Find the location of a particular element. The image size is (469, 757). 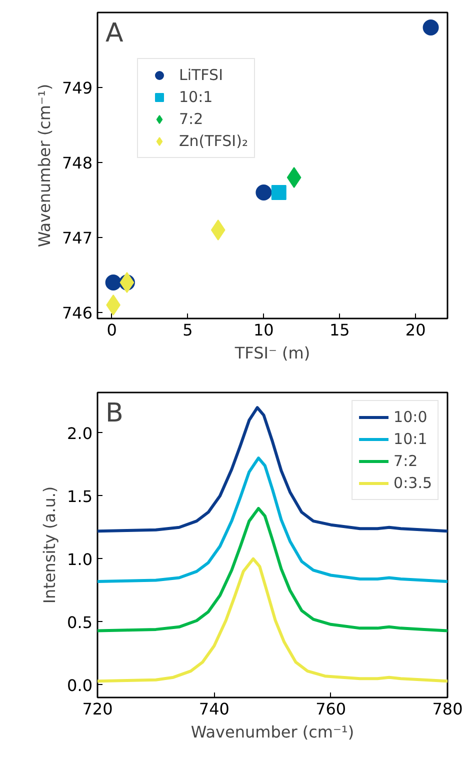

y-tick-label: 2.0 is located at coordinates (80, 433).